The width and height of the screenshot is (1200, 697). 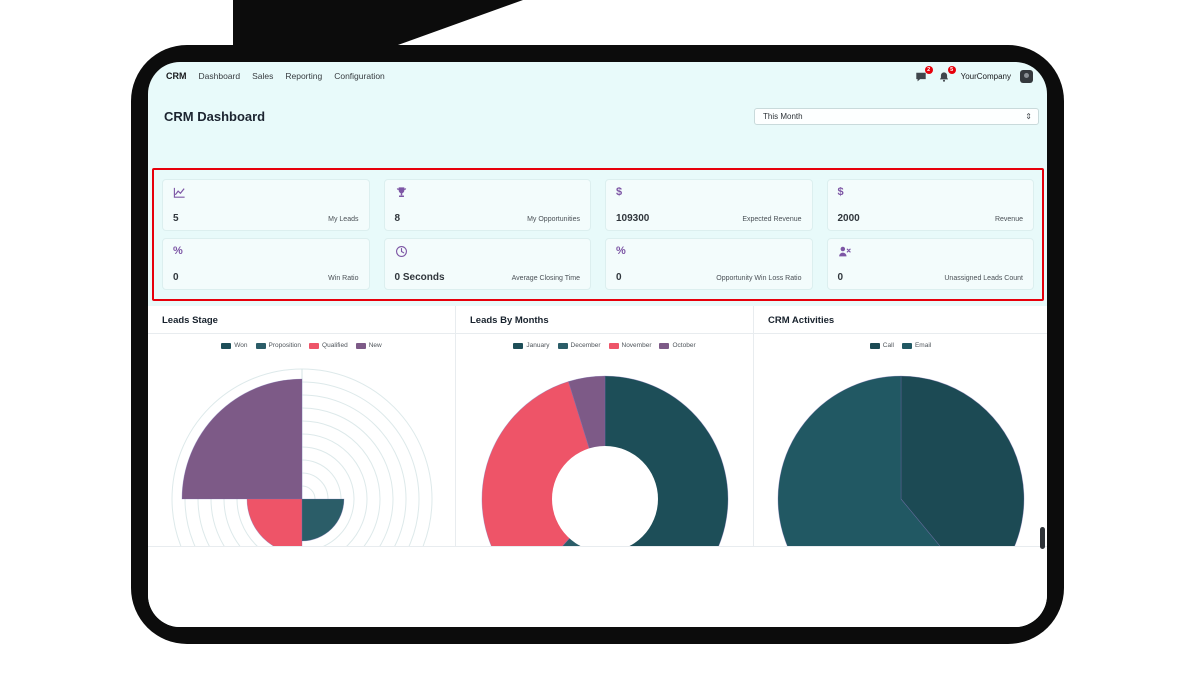 I want to click on chart-title: Leads Stage, so click(x=301, y=320).